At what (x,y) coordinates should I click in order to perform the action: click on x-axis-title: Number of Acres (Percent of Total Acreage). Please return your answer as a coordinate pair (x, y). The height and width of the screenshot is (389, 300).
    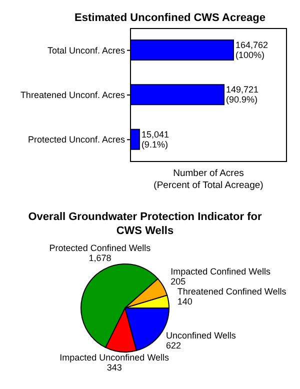
    Looking at the image, I should click on (208, 180).